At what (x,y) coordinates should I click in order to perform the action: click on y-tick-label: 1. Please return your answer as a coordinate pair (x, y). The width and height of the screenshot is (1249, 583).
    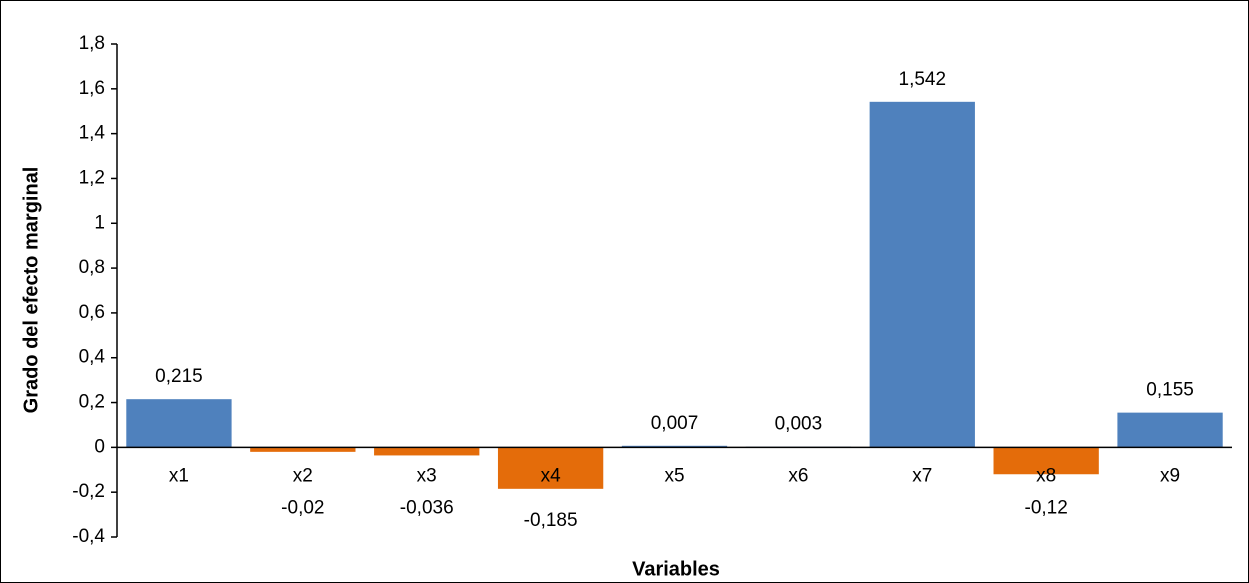
    Looking at the image, I should click on (99, 222).